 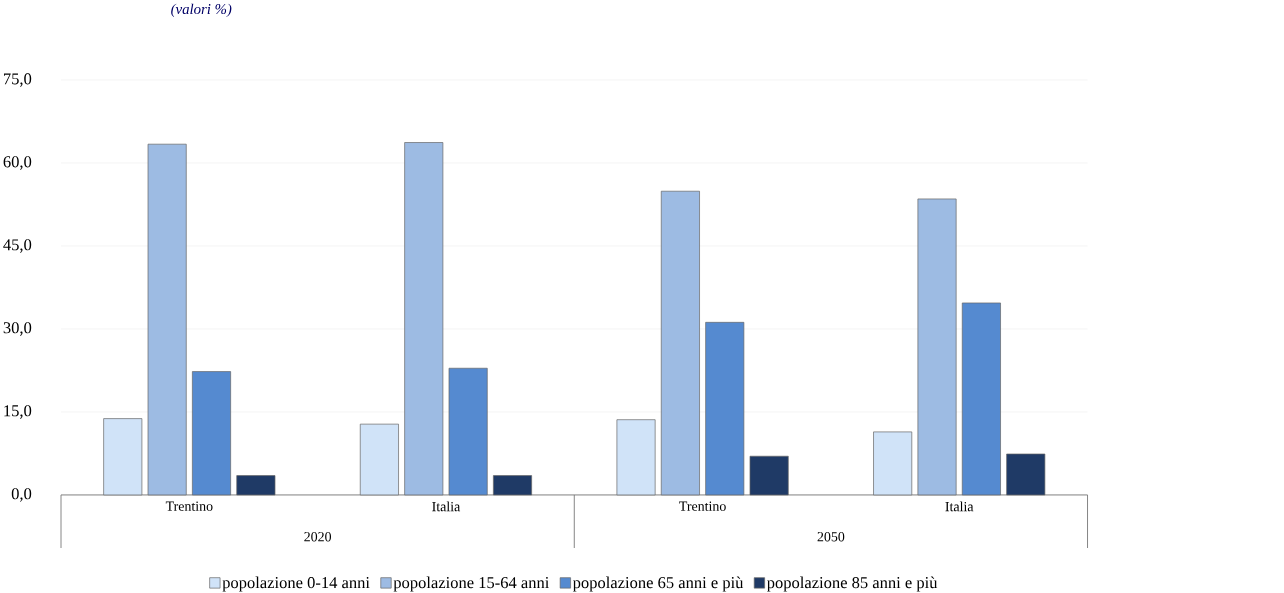 What do you see at coordinates (296, 584) in the screenshot?
I see `legend-label: popolazione 0-14 anni` at bounding box center [296, 584].